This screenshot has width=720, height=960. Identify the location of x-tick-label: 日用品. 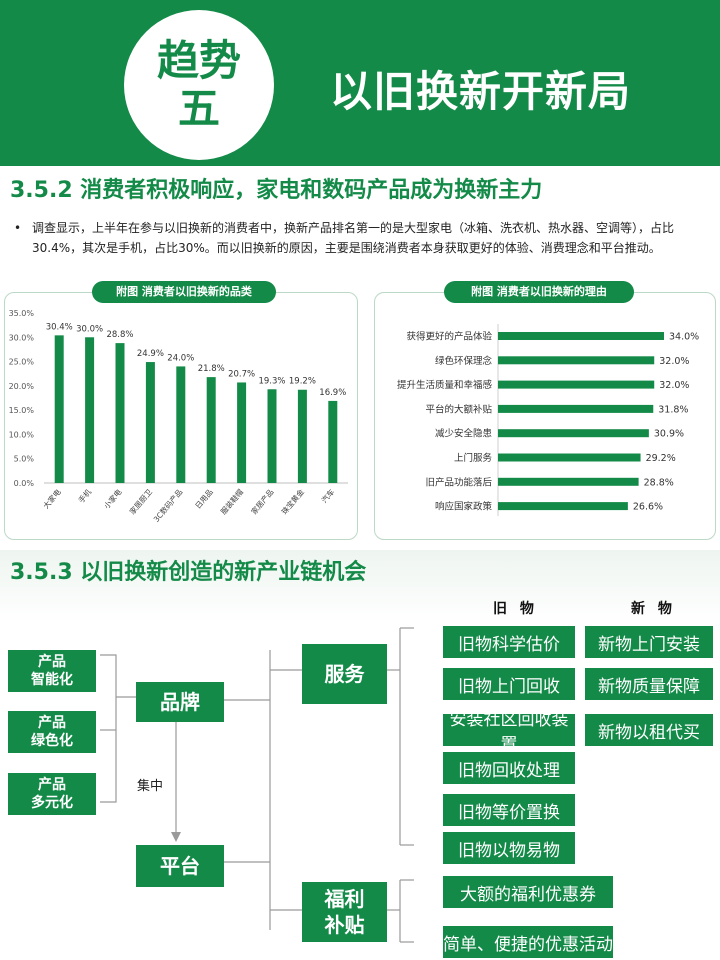
(203, 499).